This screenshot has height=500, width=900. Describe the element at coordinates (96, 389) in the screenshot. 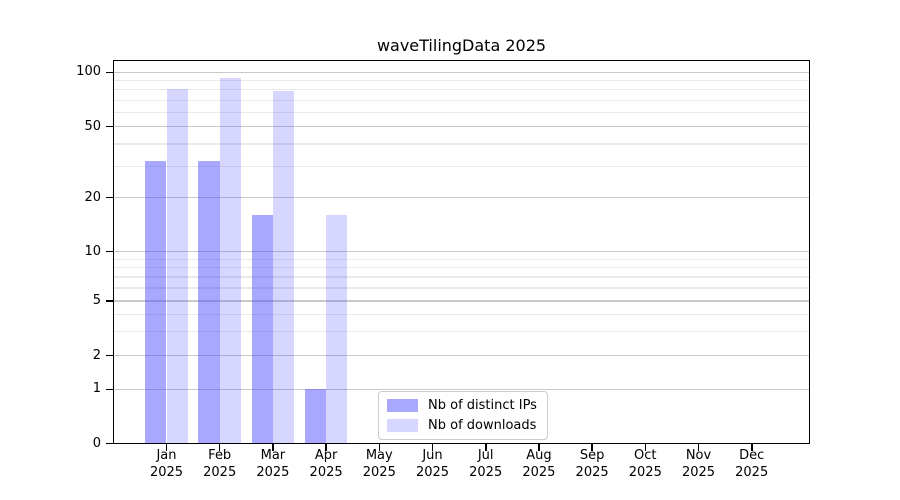

I see `y-tick-label: 1` at that location.